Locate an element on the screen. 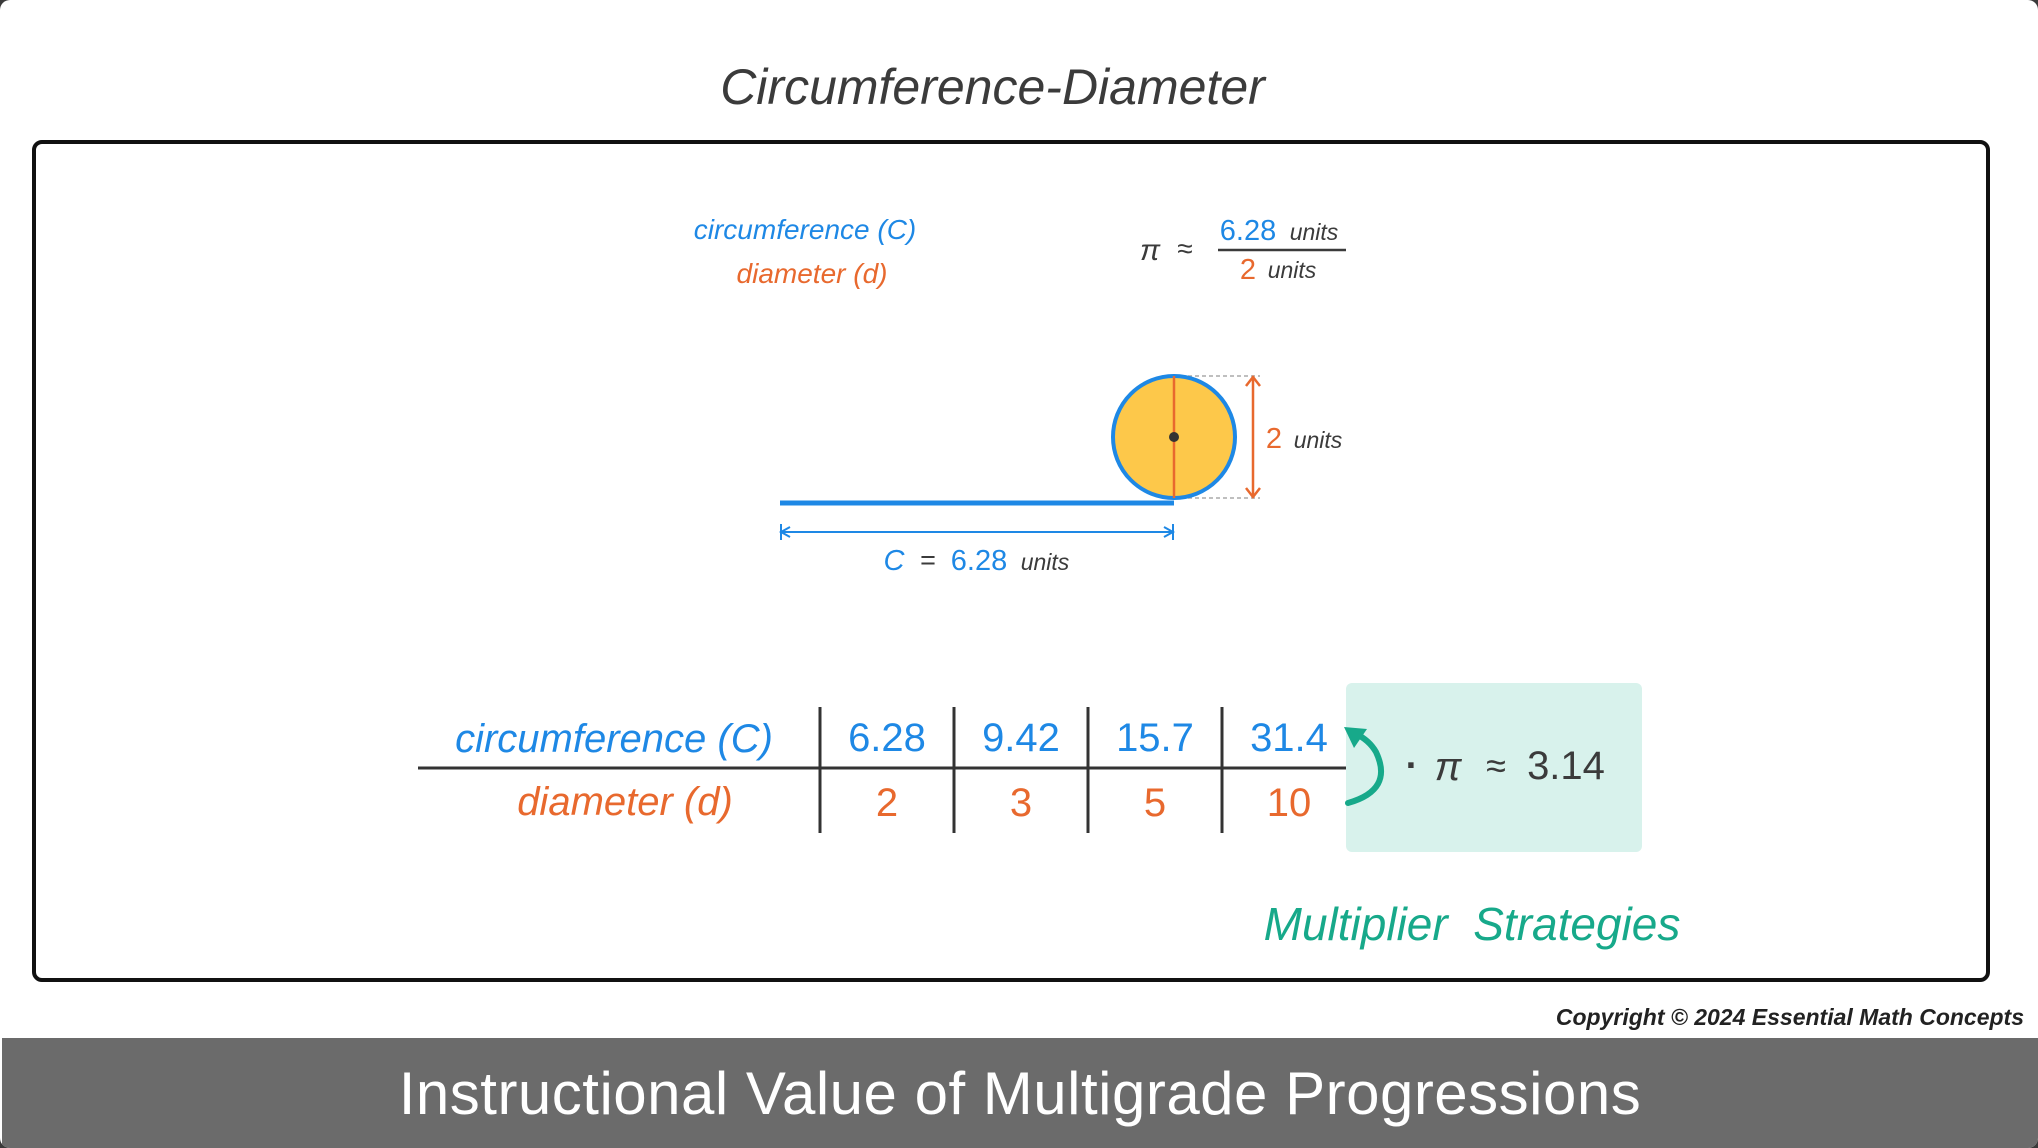 The image size is (2038, 1148). diameter-dimension-unit: units is located at coordinates (1318, 440).